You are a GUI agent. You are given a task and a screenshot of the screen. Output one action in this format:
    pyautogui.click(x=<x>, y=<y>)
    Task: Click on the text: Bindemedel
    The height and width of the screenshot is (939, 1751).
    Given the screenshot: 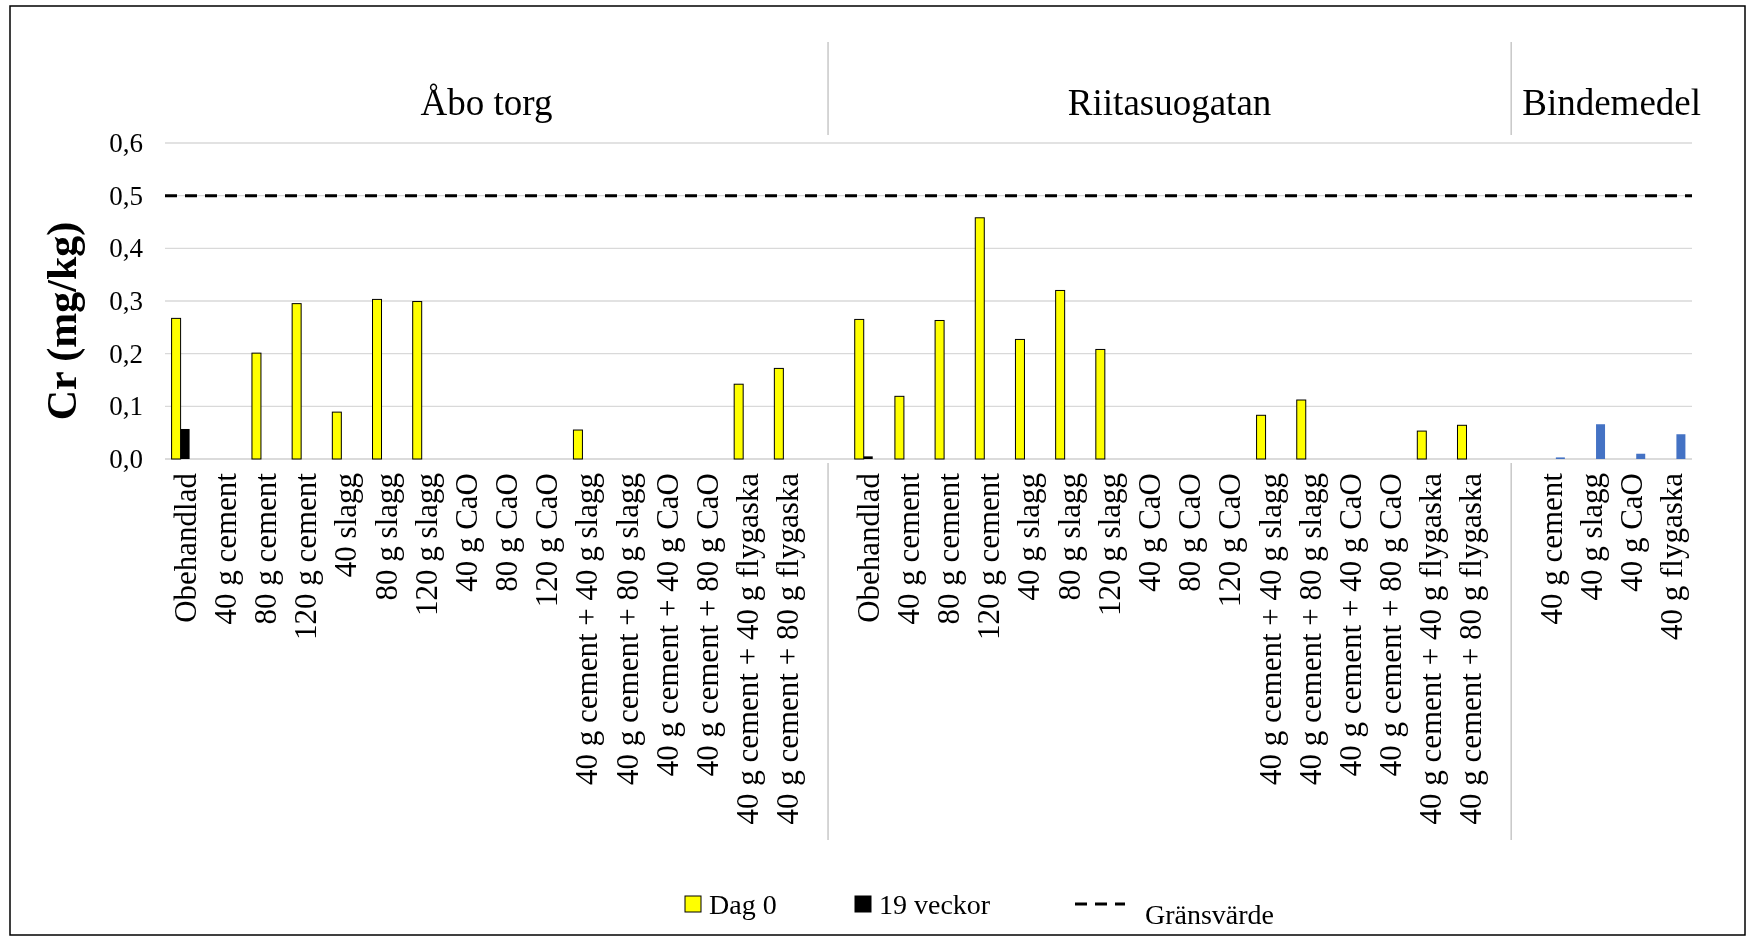 What is the action you would take?
    pyautogui.click(x=1612, y=102)
    